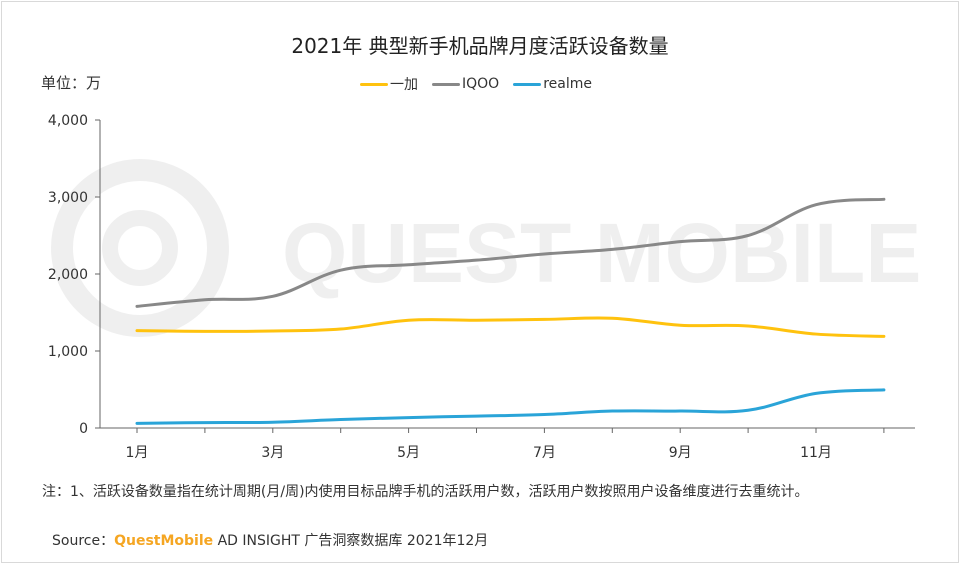  I want to click on y-tick-label: 4,000, so click(68, 121).